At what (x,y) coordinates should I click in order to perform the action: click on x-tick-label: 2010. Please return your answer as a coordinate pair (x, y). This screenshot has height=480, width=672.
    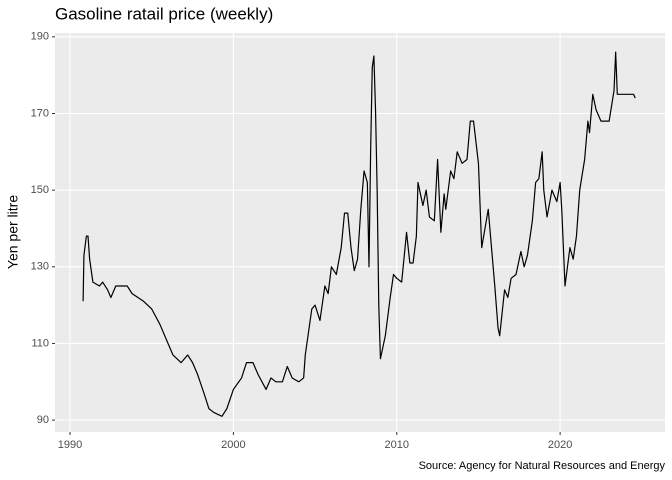
    Looking at the image, I should click on (397, 445).